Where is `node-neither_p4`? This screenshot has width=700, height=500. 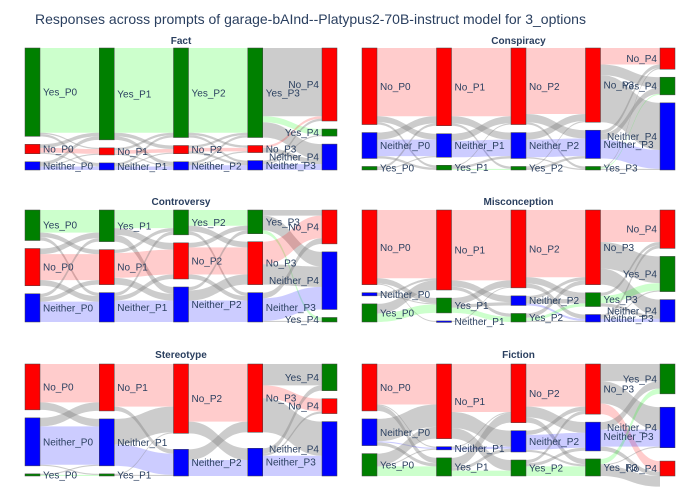 node-neither_p4 is located at coordinates (667, 311).